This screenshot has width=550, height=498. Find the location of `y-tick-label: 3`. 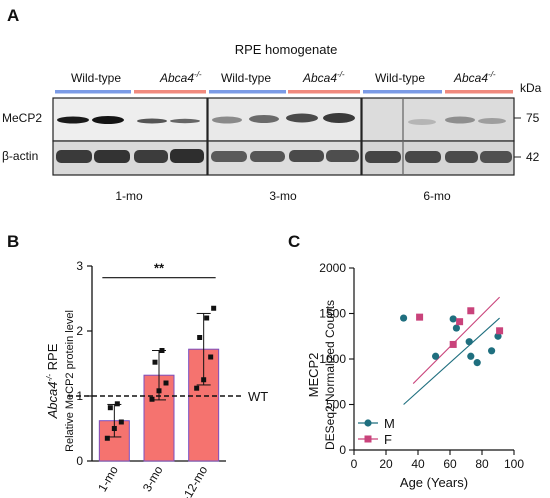

y-tick-label: 3 is located at coordinates (79, 266).